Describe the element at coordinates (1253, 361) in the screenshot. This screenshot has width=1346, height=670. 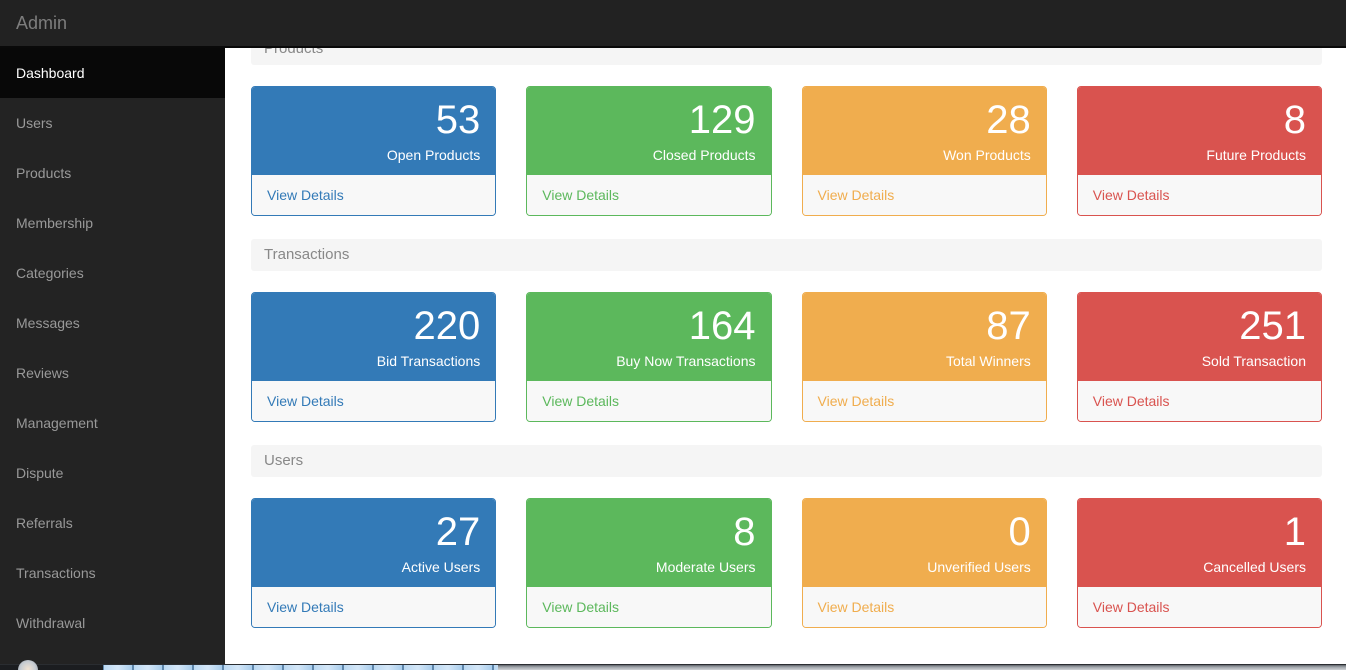
I see `stat-label: Sold Transaction` at that location.